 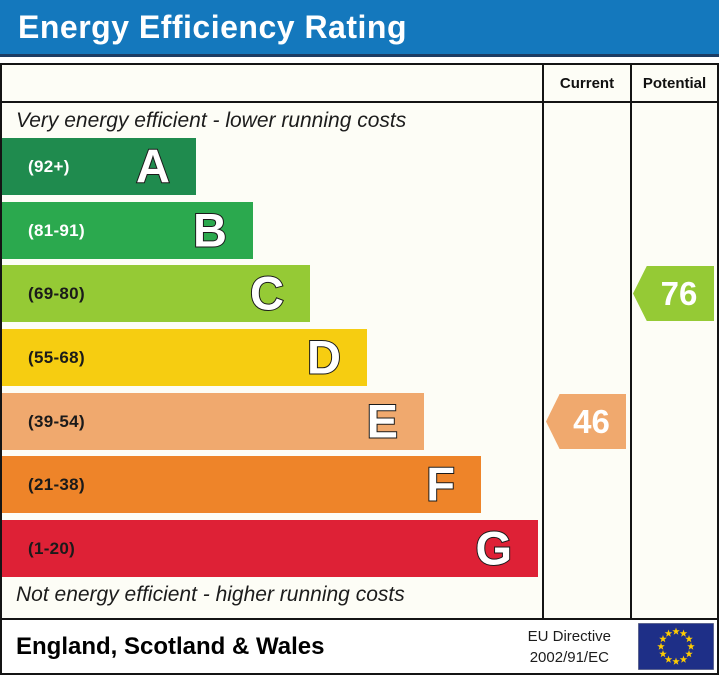 What do you see at coordinates (569, 636) in the screenshot?
I see `eu-directive-line1: EU Directive` at bounding box center [569, 636].